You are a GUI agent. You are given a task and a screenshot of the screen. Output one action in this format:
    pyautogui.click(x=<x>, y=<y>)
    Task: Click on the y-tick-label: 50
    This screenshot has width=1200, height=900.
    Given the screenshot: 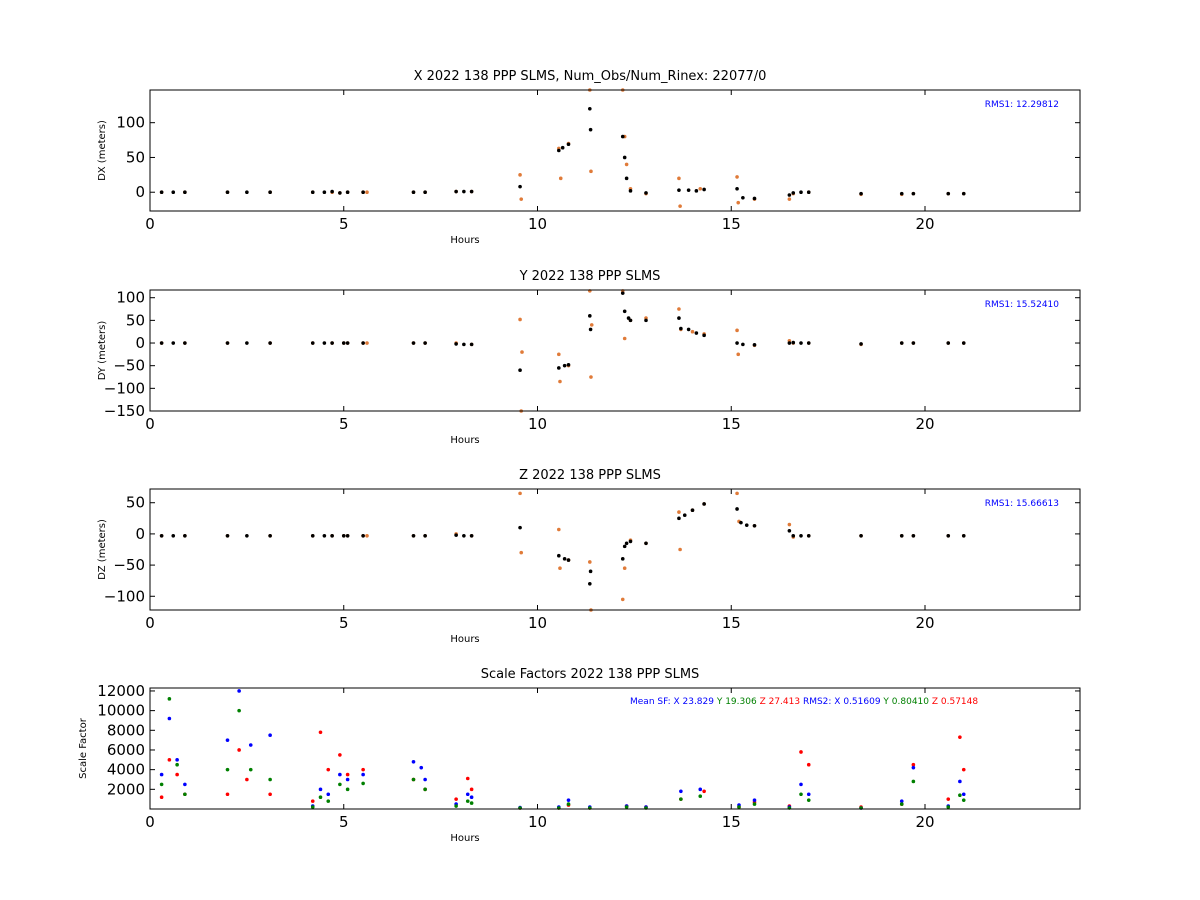 What is the action you would take?
    pyautogui.click(x=135, y=320)
    